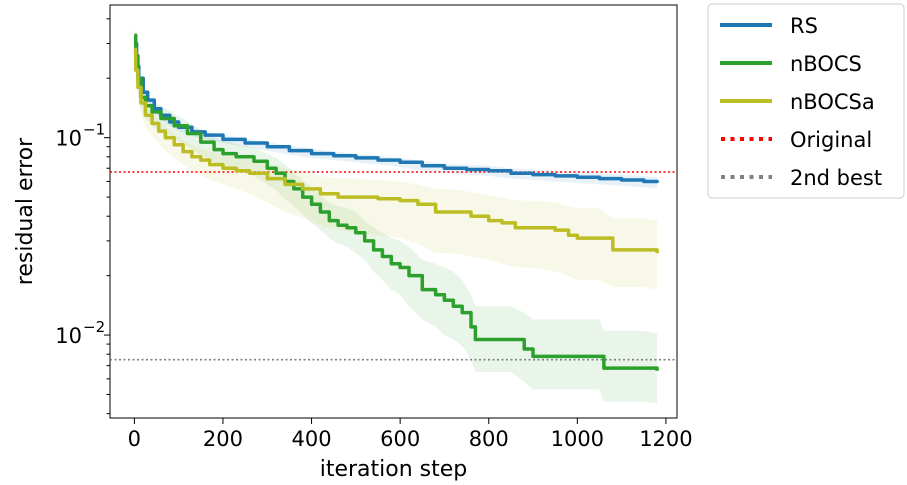 The image size is (907, 485). Describe the element at coordinates (223, 439) in the screenshot. I see `x-tick-label: 200` at that location.